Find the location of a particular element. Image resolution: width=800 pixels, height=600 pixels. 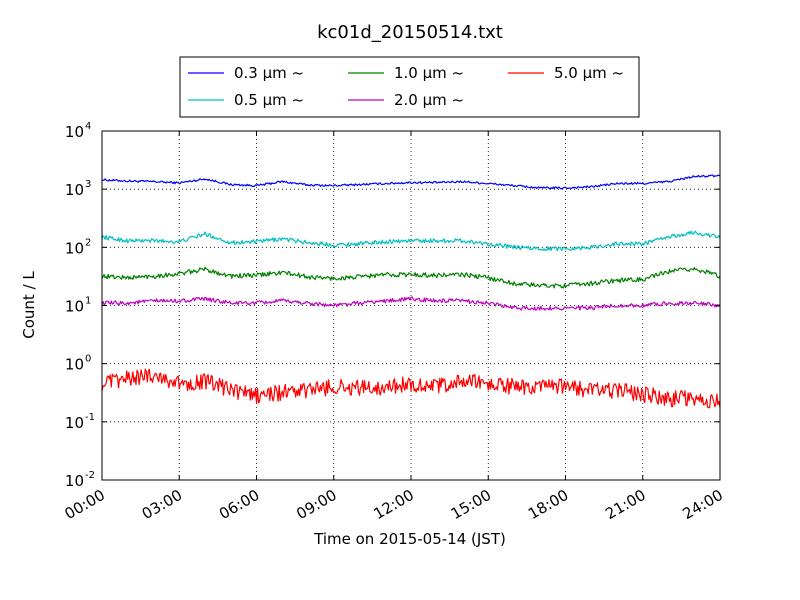

legend-label: 2.0 μm ~ is located at coordinates (429, 100).